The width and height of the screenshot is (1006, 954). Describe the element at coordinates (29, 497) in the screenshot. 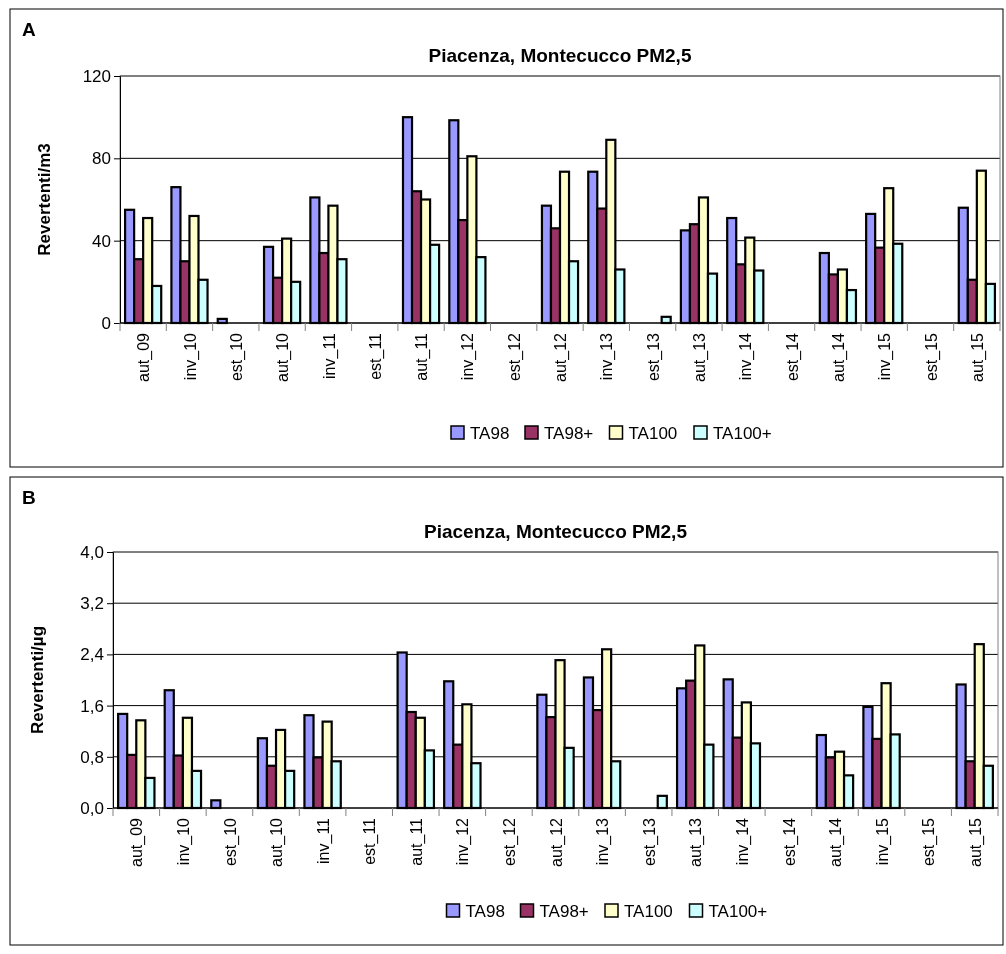

I see `text: B` at that location.